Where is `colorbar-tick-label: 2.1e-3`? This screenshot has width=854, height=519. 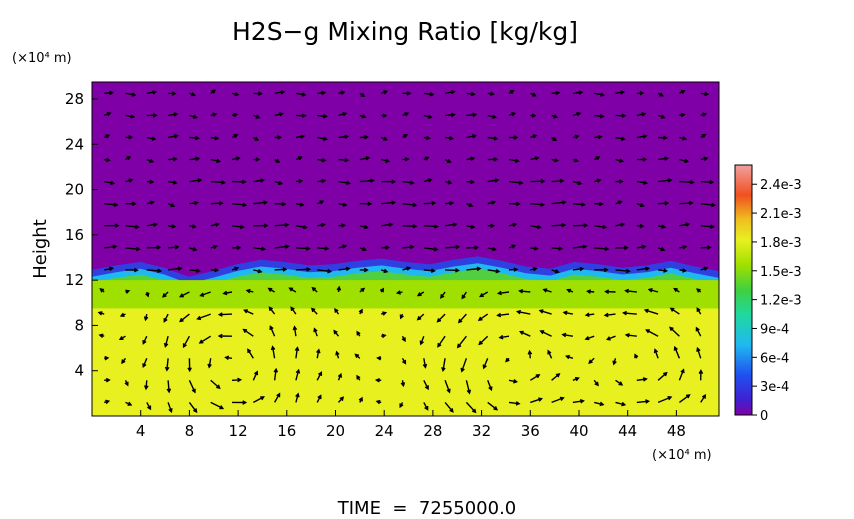 colorbar-tick-label: 2.1e-3 is located at coordinates (781, 214).